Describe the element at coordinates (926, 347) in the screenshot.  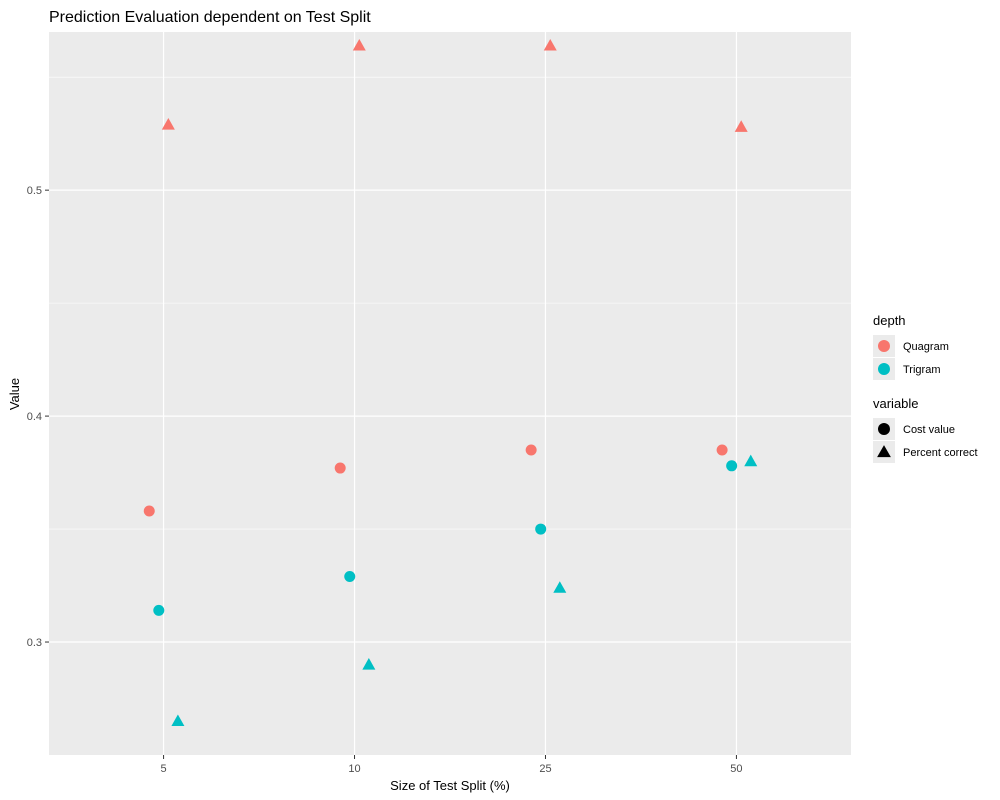
I see `legend-label-0-0: Quagram` at that location.